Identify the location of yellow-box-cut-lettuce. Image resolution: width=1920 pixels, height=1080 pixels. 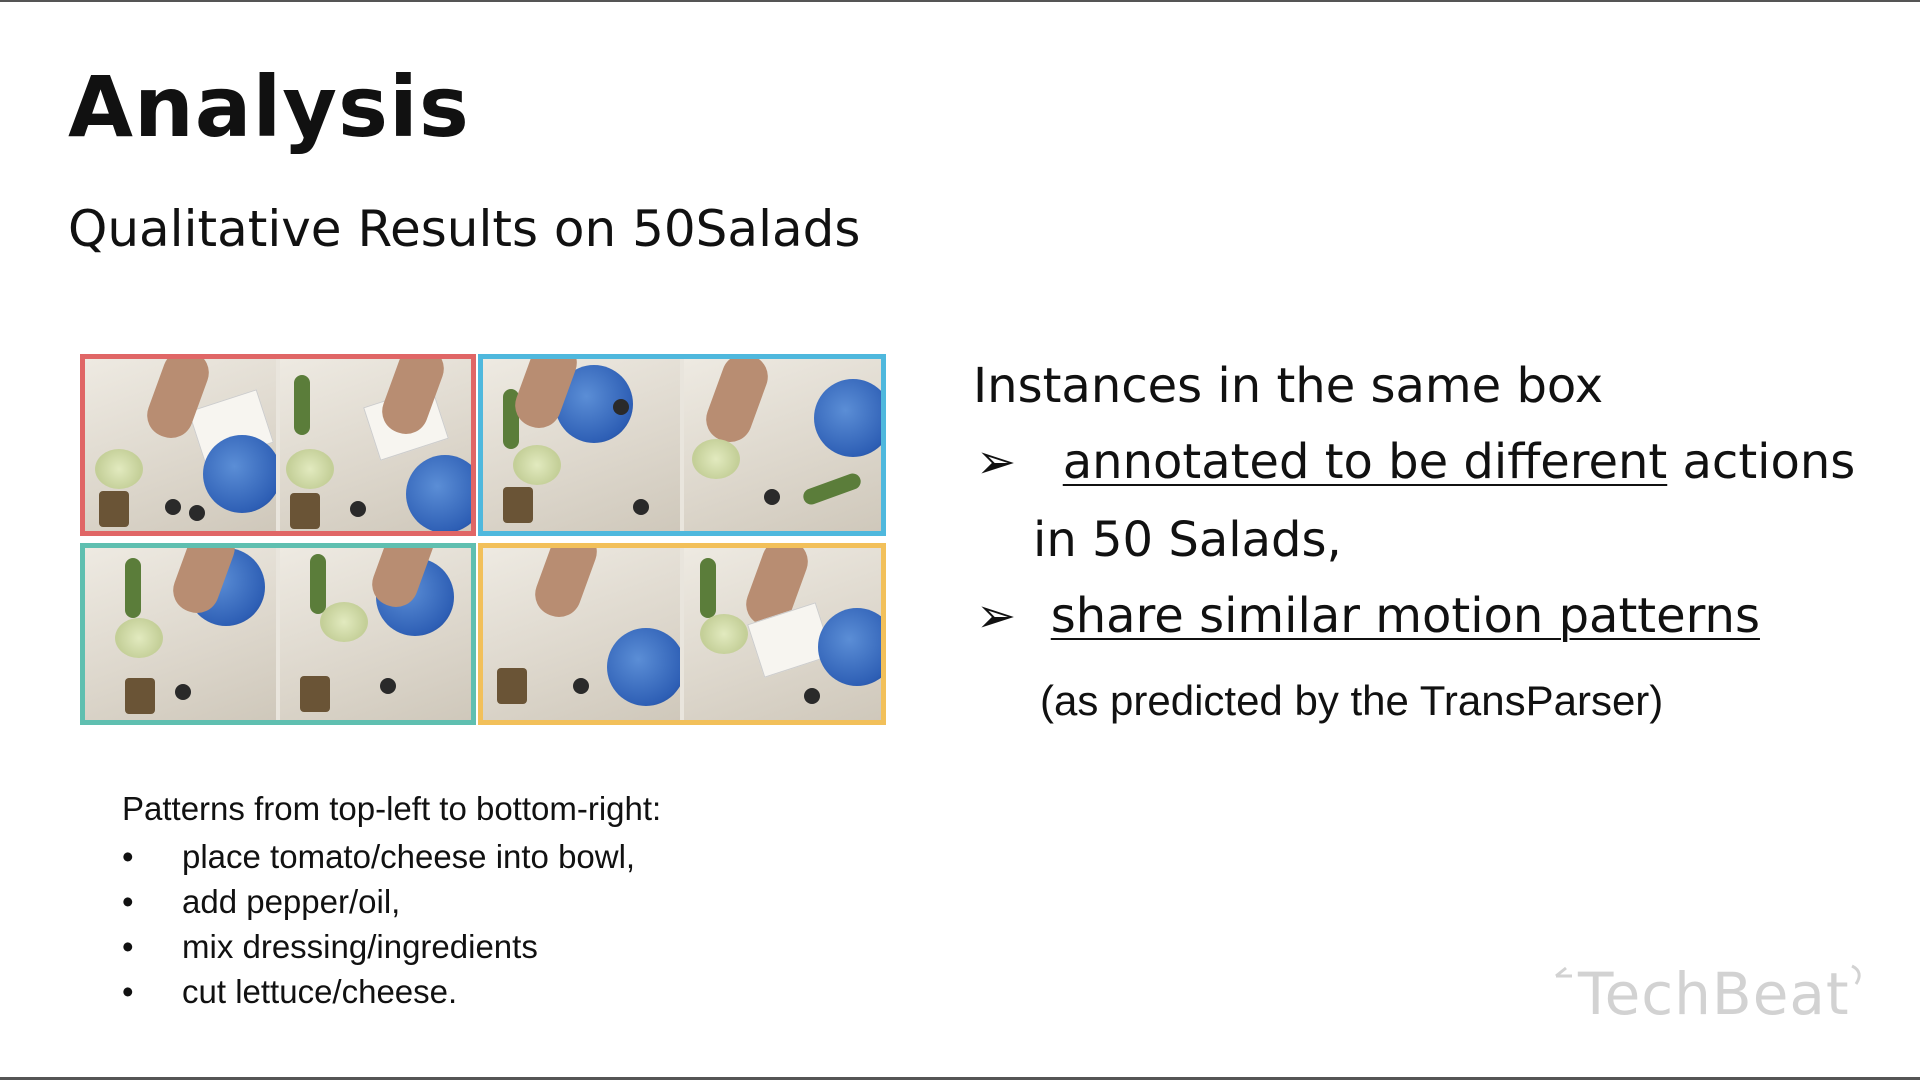
(682, 634).